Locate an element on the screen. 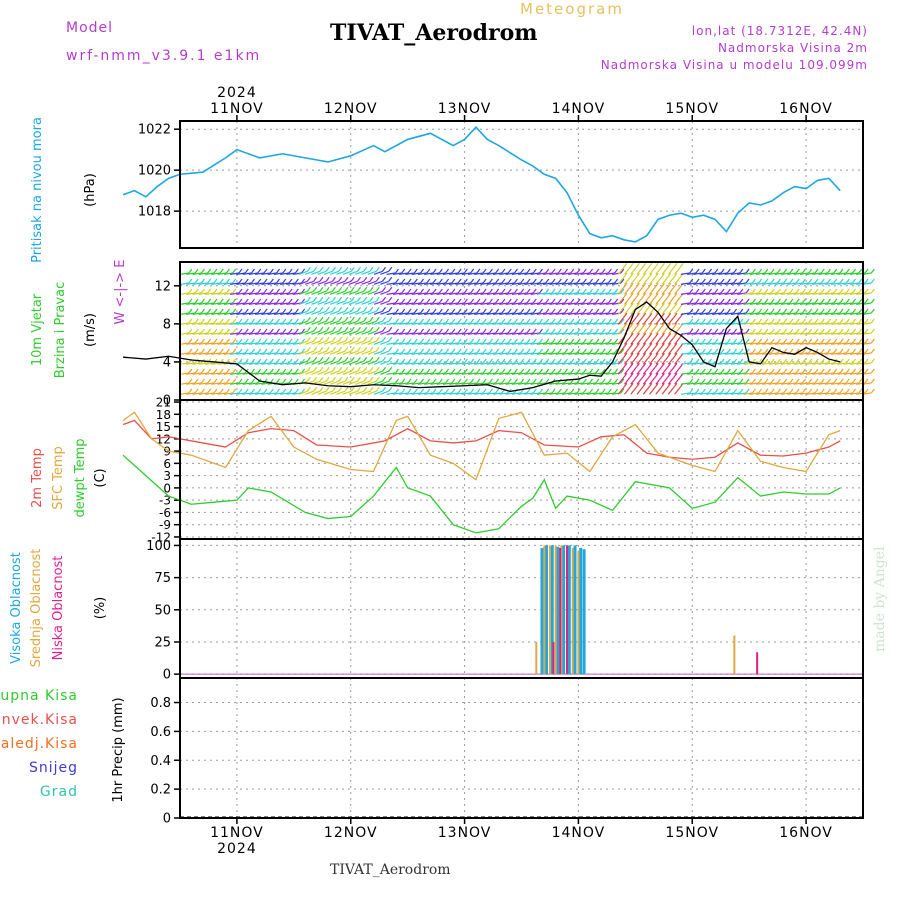 The image size is (900, 900). y-tick-label: 0.6 is located at coordinates (160, 732).